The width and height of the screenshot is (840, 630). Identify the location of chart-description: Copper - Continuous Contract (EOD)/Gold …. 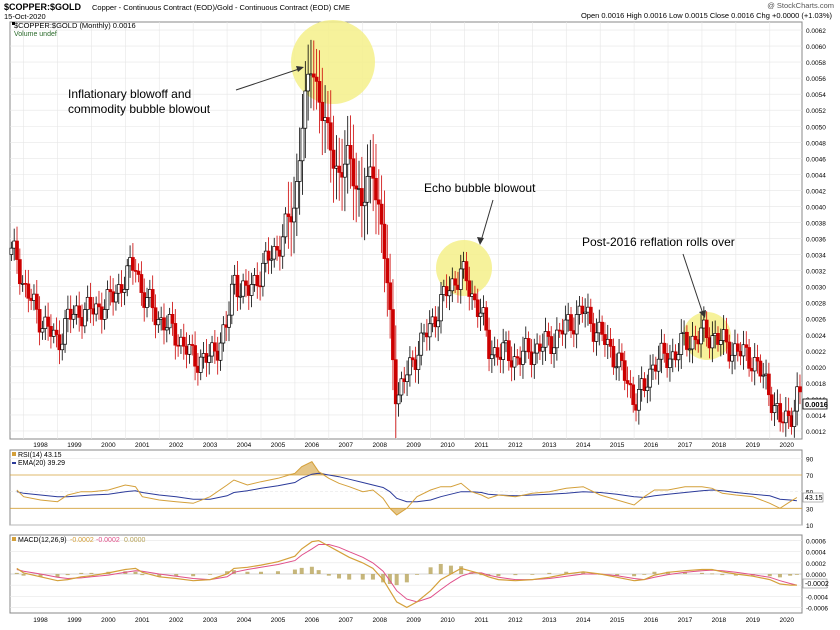
(221, 7).